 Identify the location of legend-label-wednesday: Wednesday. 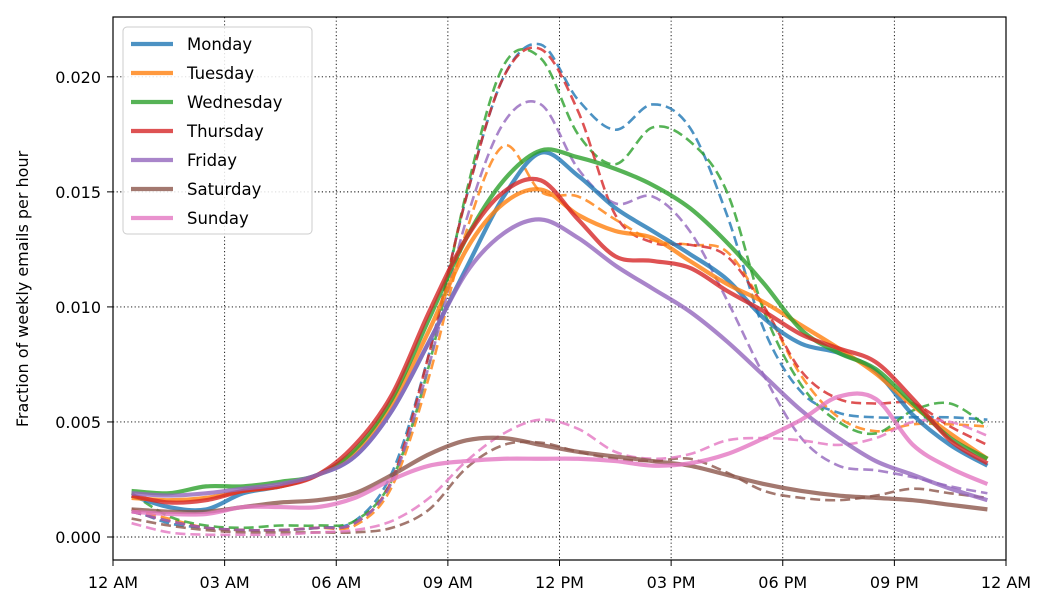
(235, 102).